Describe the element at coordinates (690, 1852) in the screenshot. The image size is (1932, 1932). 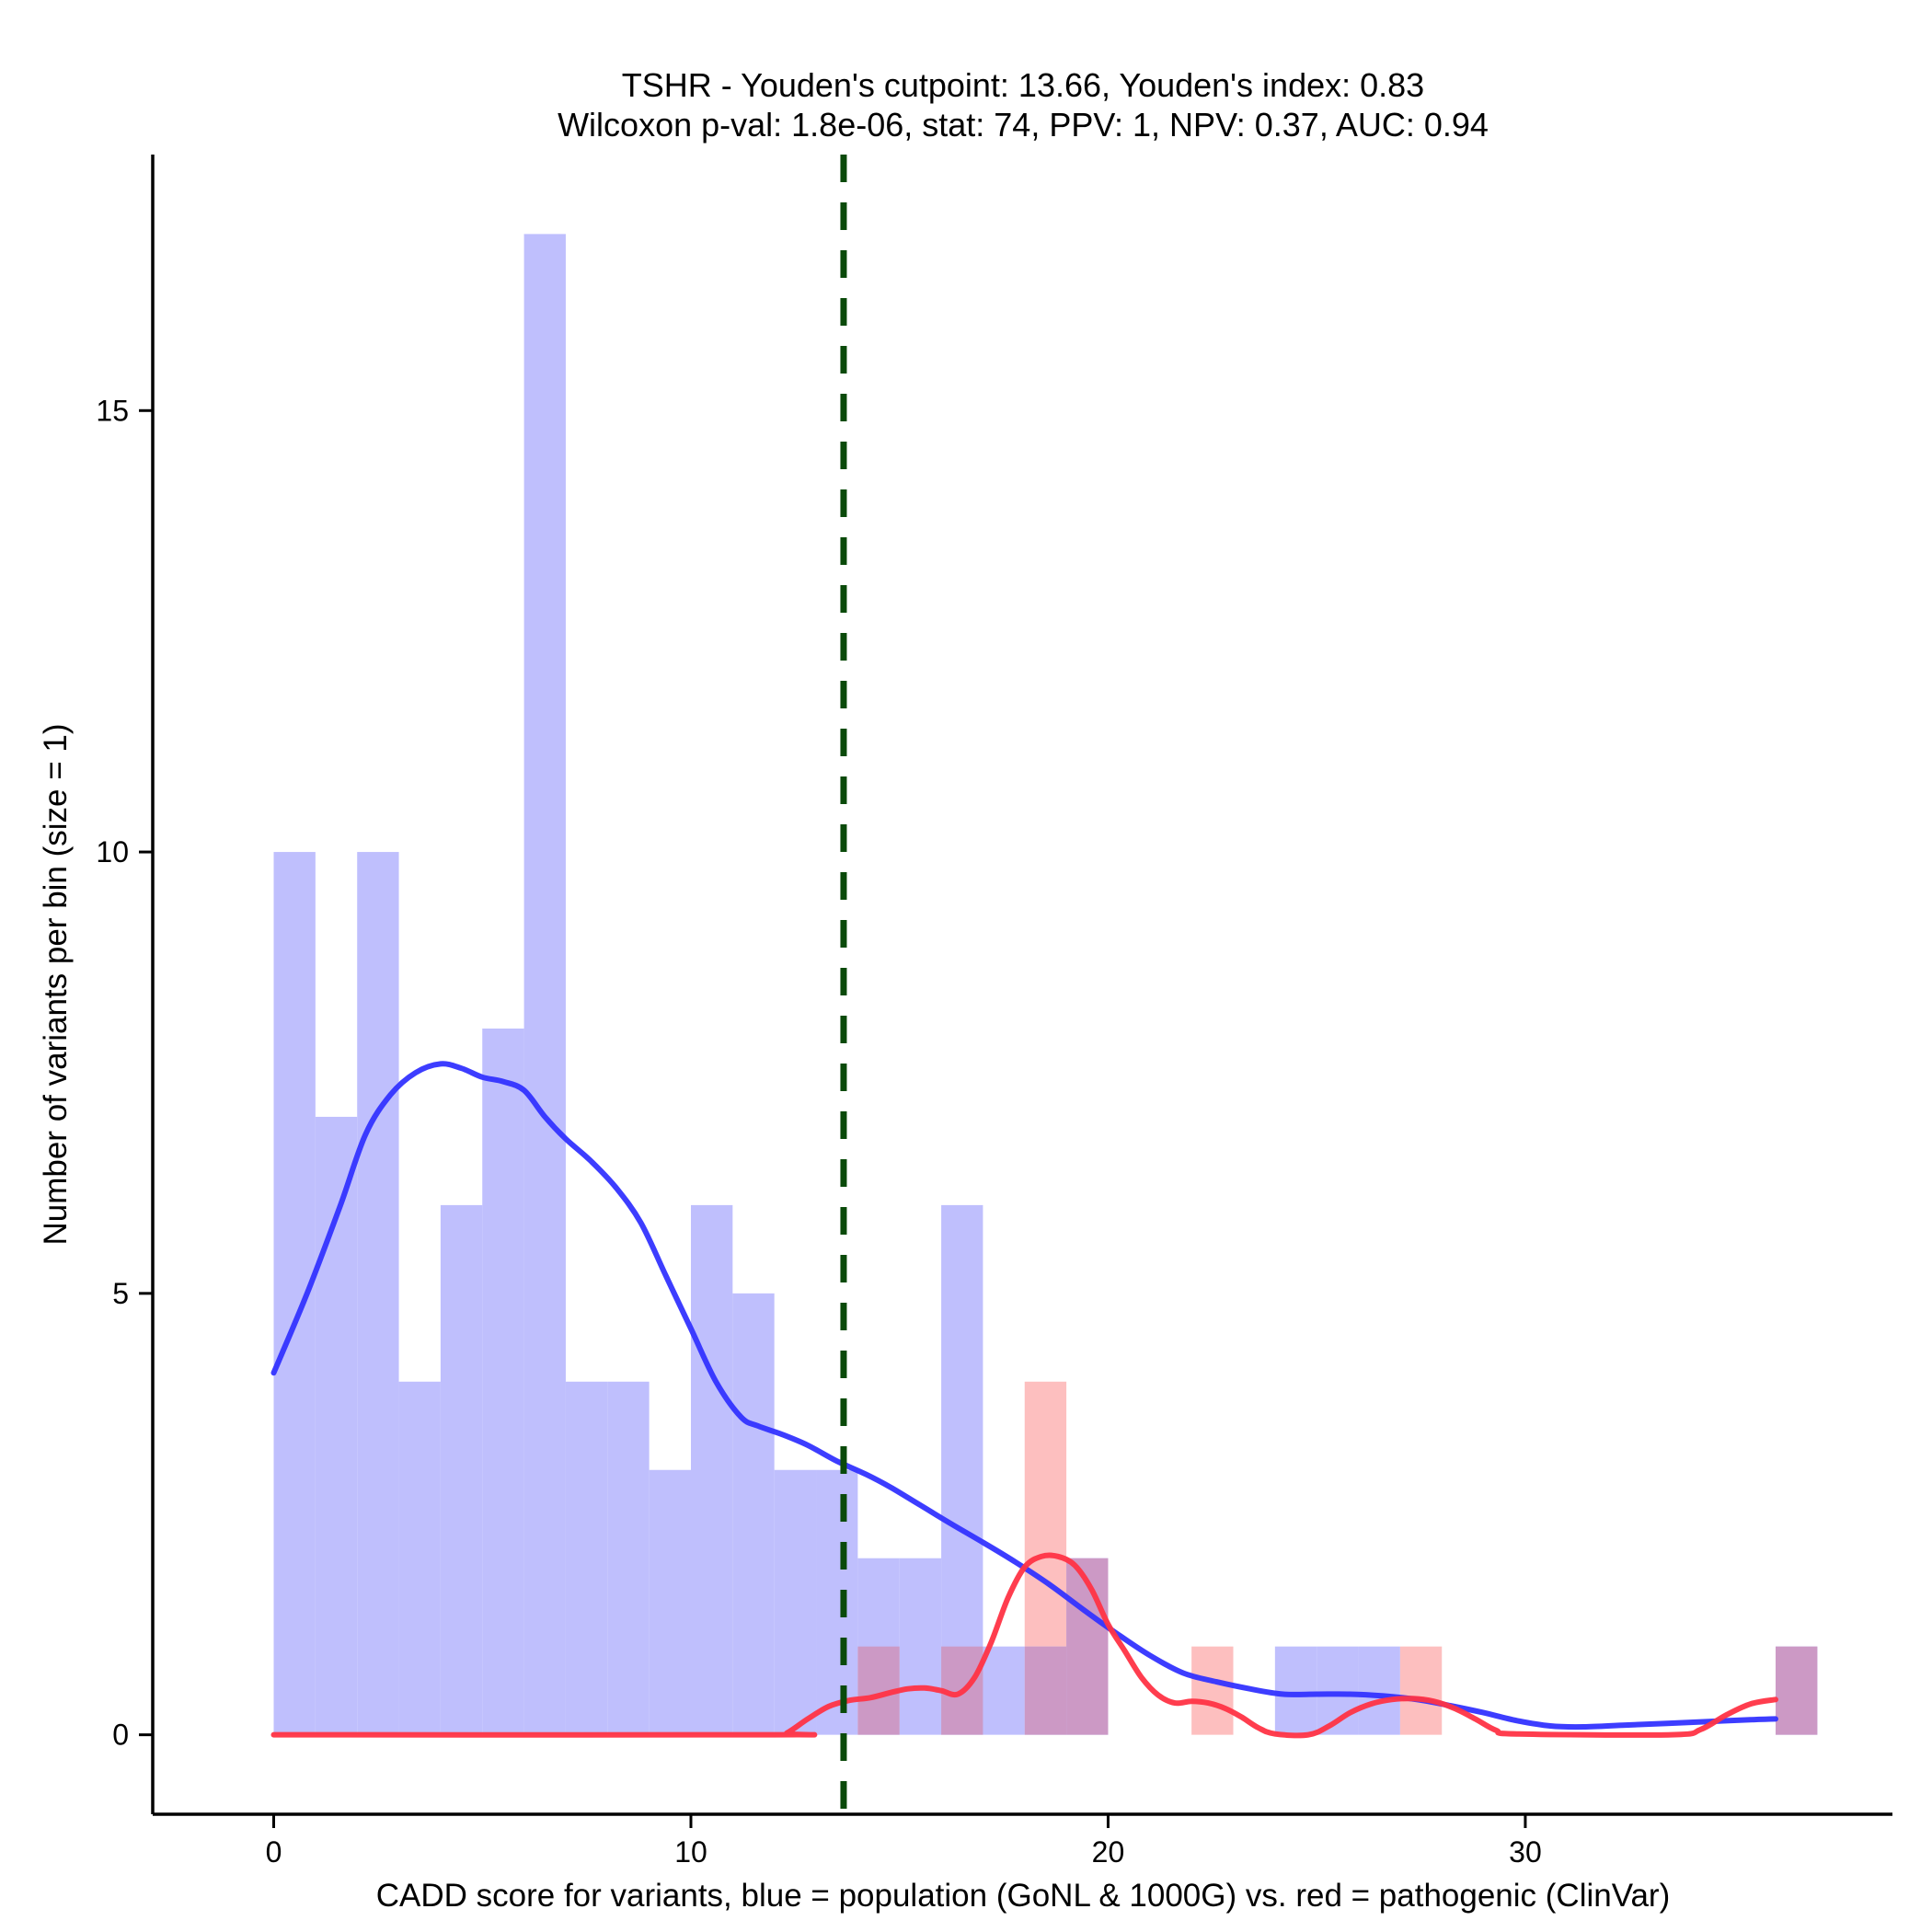
I see `x-tick-label: 10` at that location.